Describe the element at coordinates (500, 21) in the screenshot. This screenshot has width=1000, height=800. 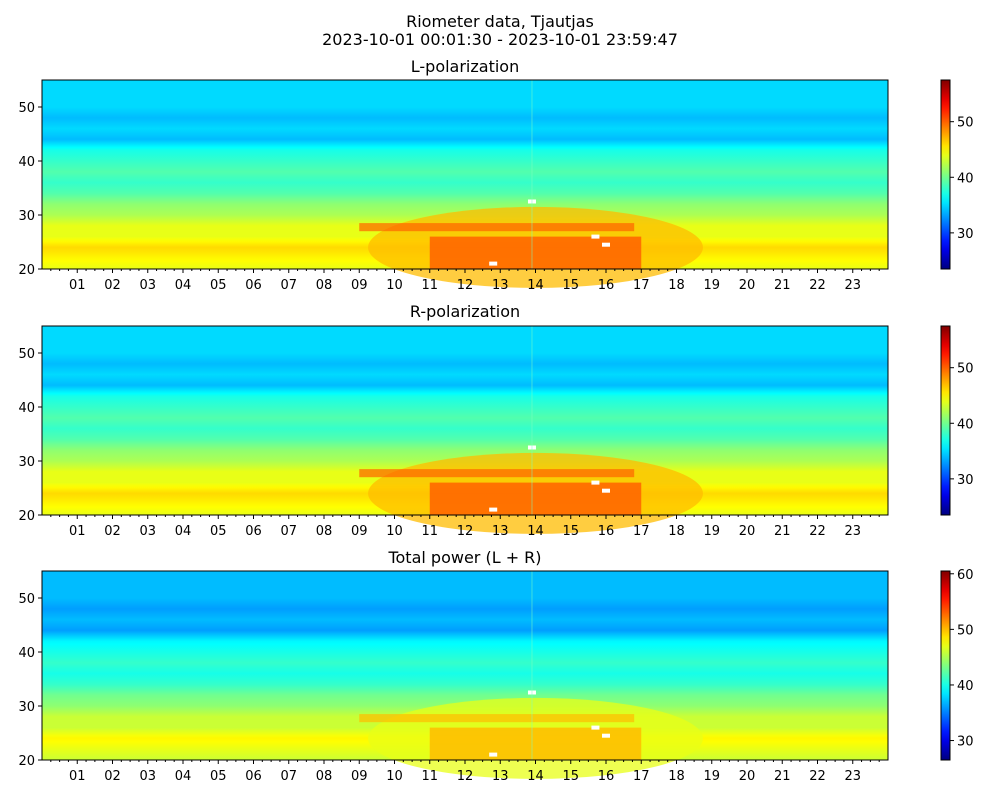
I see `figure-title-line1: Riometer data, Tjautjas` at that location.